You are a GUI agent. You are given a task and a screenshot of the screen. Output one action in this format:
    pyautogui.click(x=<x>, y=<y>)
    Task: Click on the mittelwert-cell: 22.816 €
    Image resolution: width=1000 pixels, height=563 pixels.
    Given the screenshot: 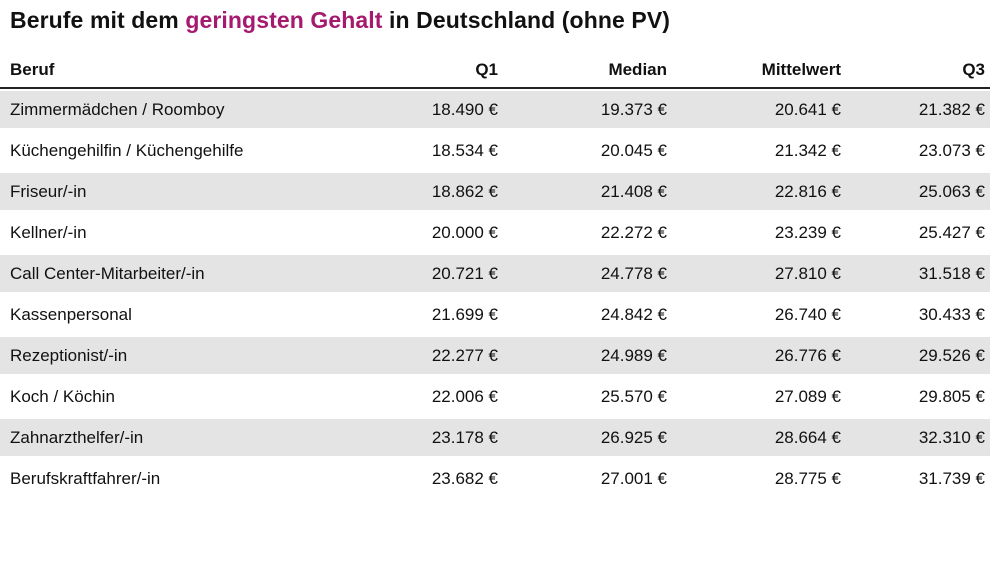 What is the action you would take?
    pyautogui.click(x=807, y=191)
    